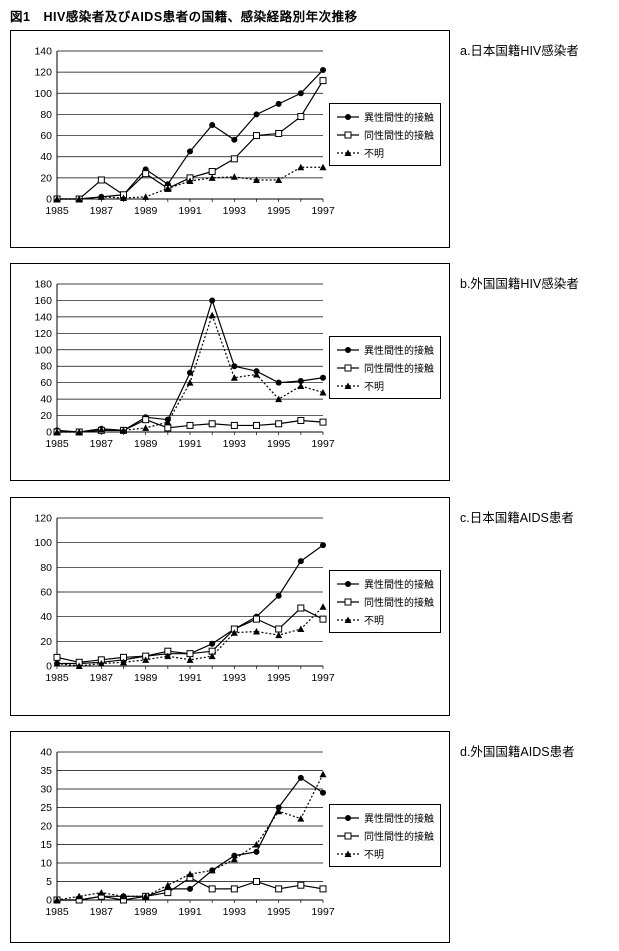  What do you see at coordinates (49, 882) in the screenshot?
I see `y-tick-label: 5` at bounding box center [49, 882].